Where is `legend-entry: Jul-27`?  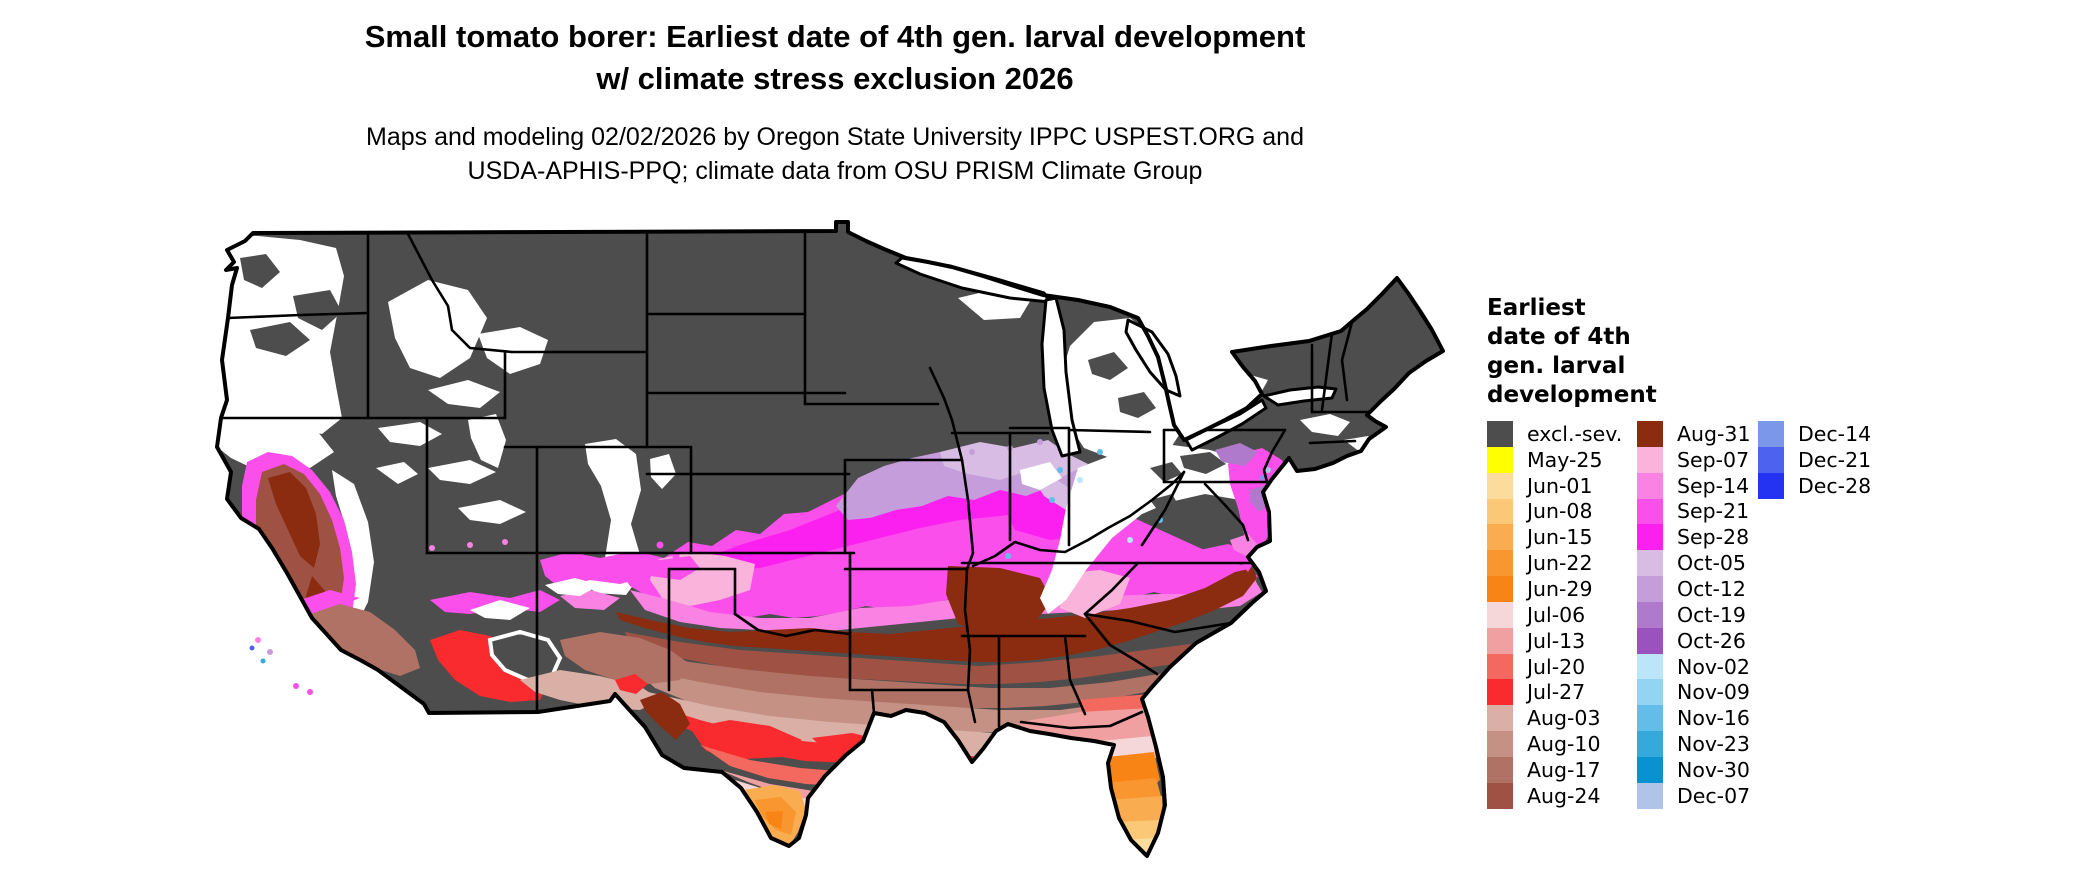
legend-entry: Jul-27 is located at coordinates (1554, 692).